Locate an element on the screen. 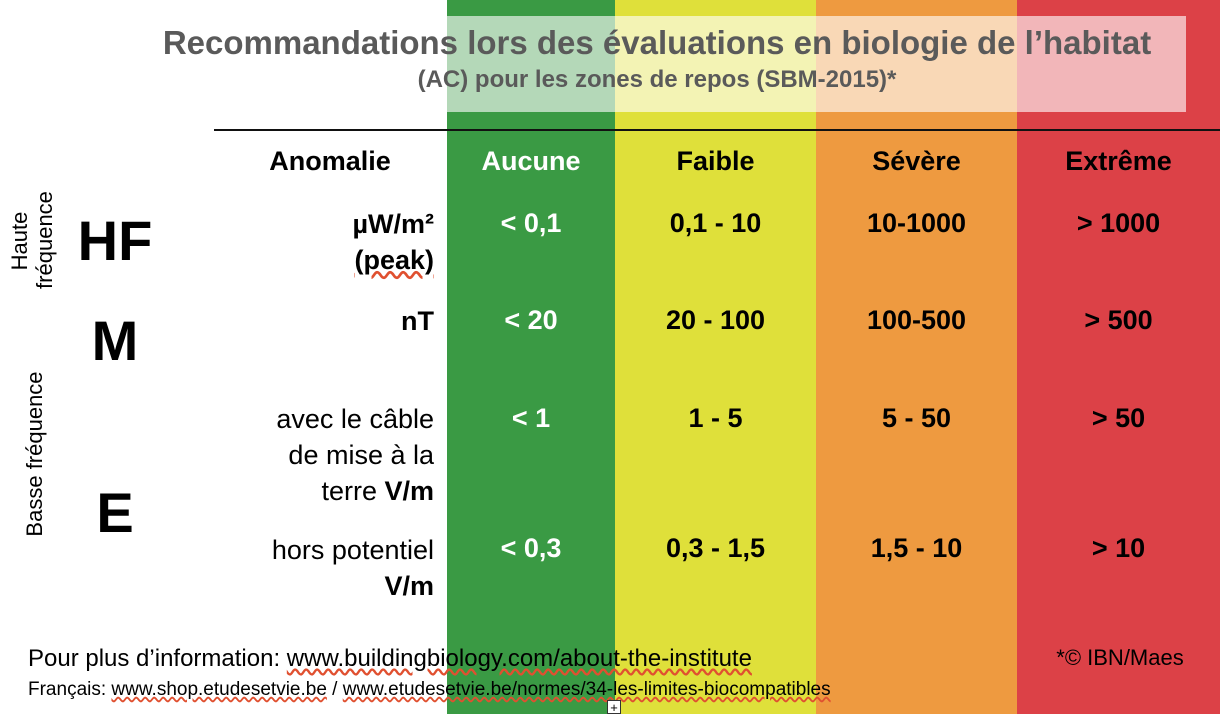  header-extreme: Extrême is located at coordinates (1118, 161).